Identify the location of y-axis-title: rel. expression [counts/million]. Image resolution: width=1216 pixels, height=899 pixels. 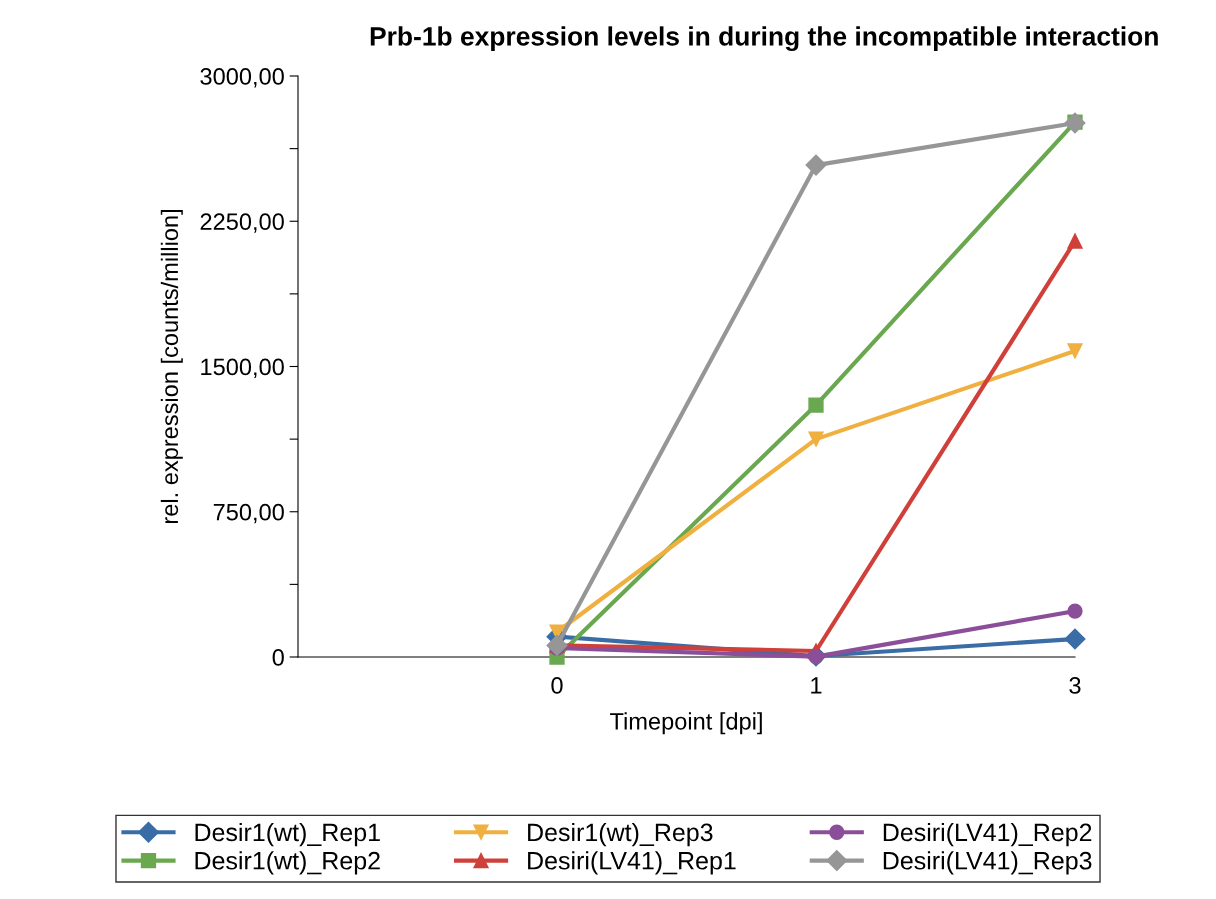
(171, 367).